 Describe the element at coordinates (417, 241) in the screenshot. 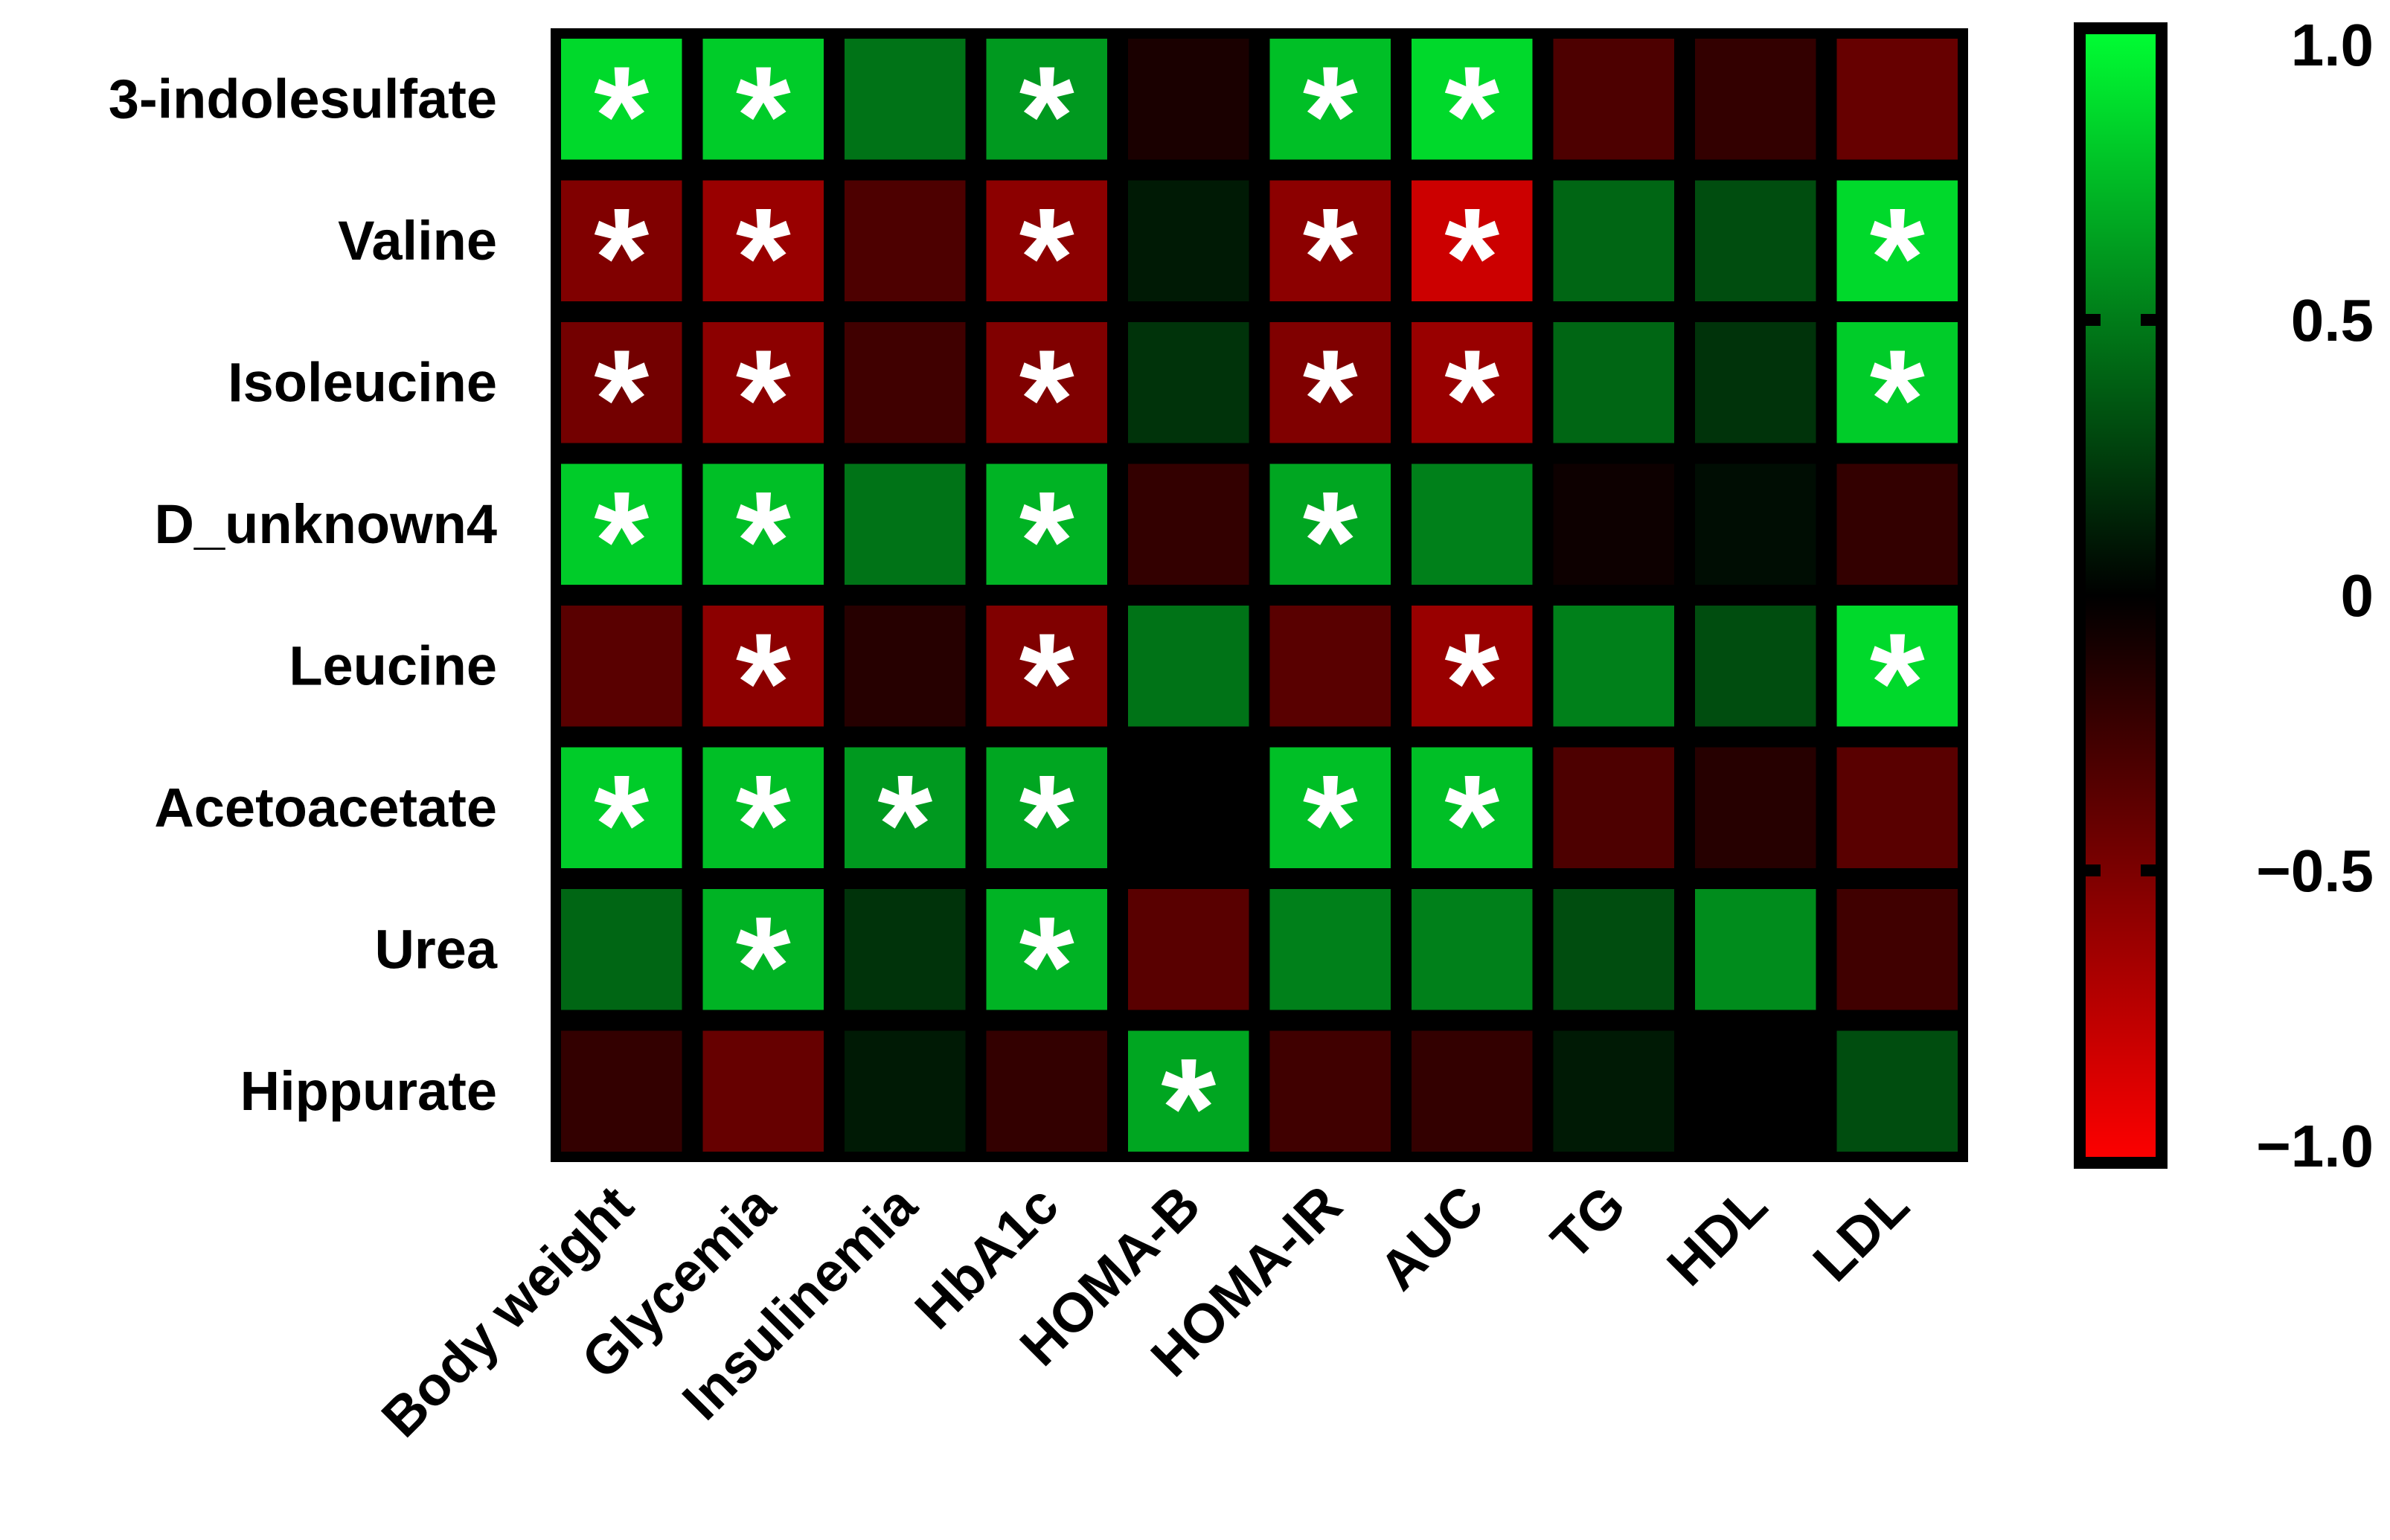

I see `row-label: Valine` at that location.